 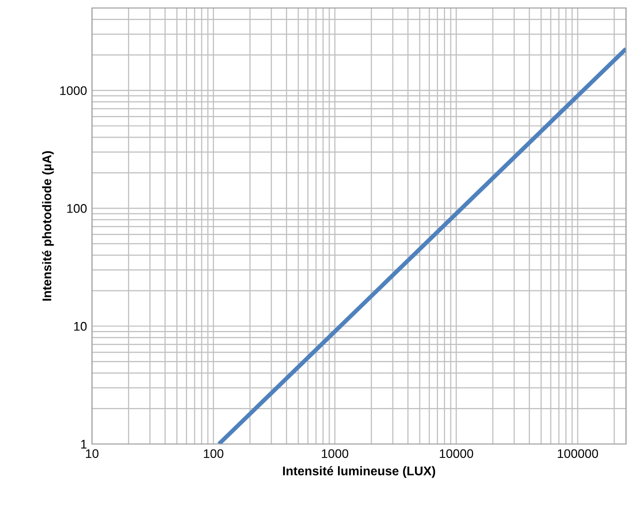 What do you see at coordinates (457, 453) in the screenshot?
I see `x-tick-label: 10000` at bounding box center [457, 453].